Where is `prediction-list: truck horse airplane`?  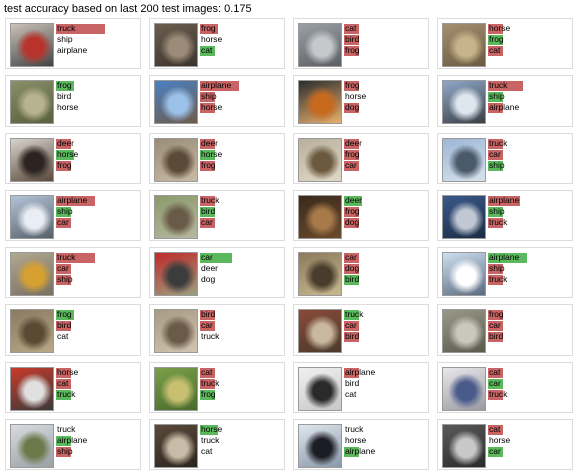
prediction-list: truck horse airplane is located at coordinates (384, 440).